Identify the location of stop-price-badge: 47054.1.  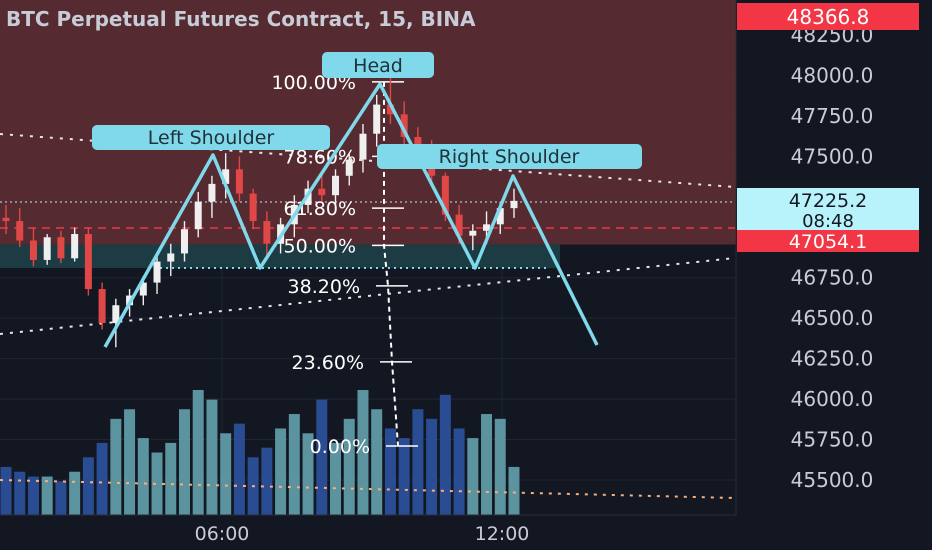
(828, 241).